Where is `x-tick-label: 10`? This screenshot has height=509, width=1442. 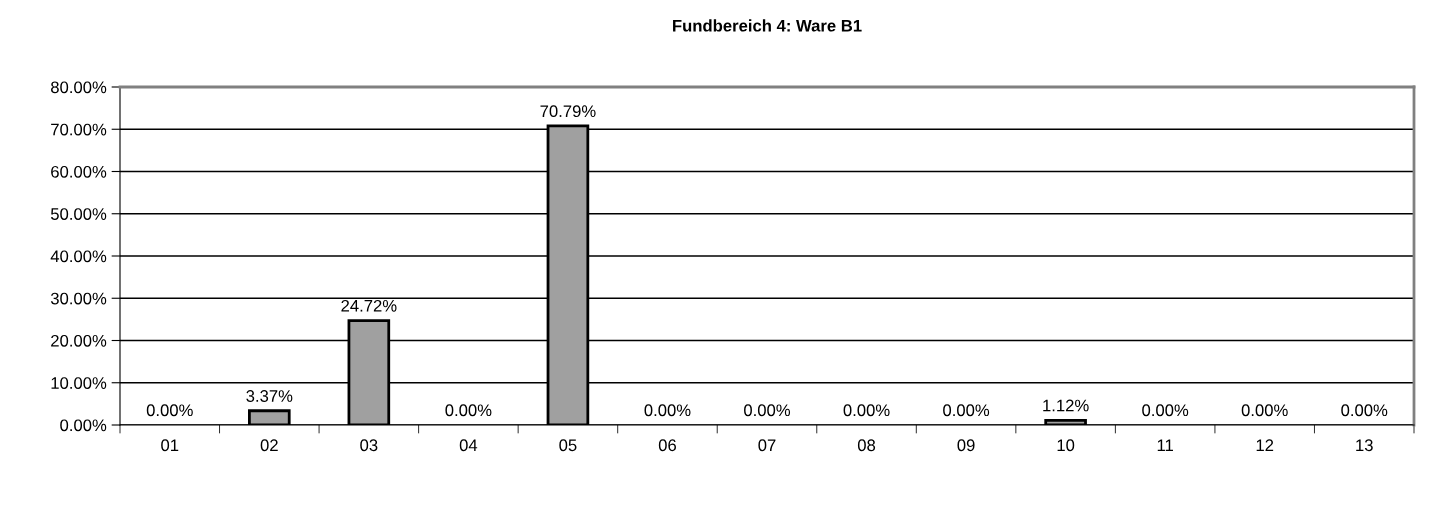 x-tick-label: 10 is located at coordinates (1066, 445).